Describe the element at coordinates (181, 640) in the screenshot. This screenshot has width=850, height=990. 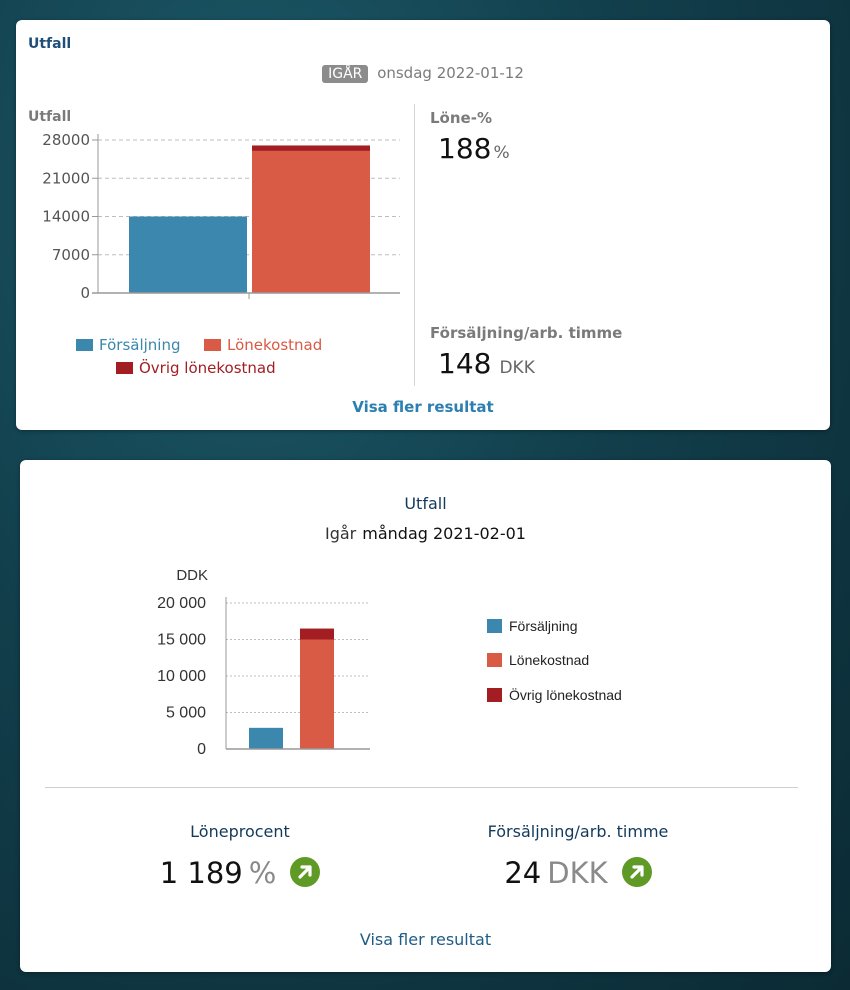
I see `y-tick-label: 15 000` at that location.